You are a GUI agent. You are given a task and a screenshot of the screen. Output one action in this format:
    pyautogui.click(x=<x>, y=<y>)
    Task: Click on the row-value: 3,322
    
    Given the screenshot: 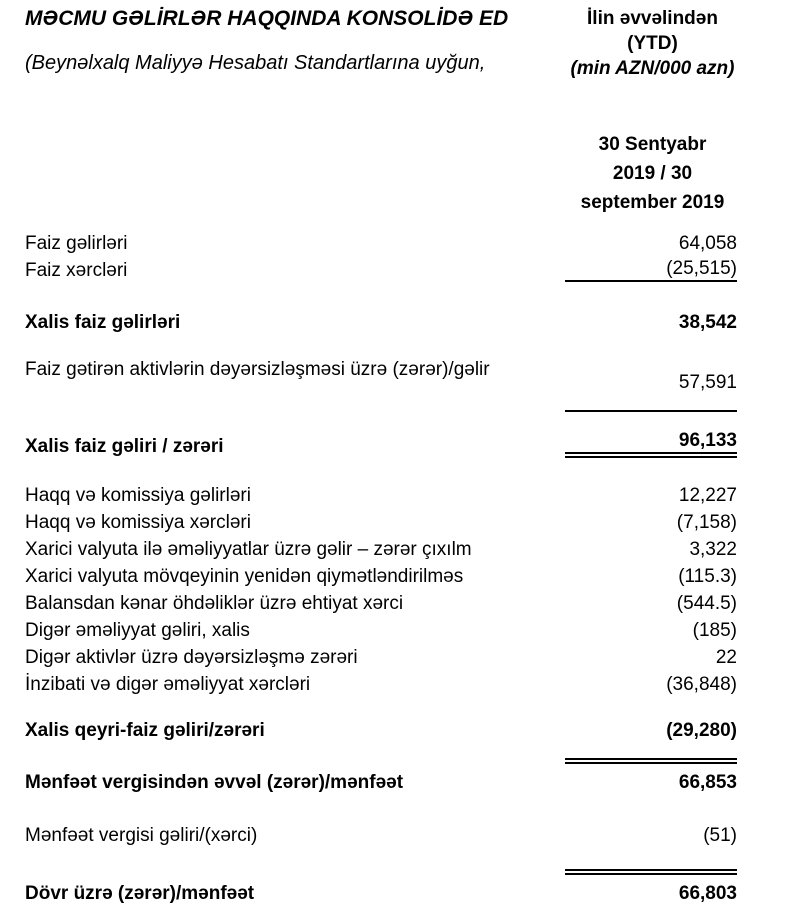 What is the action you would take?
    pyautogui.click(x=713, y=549)
    